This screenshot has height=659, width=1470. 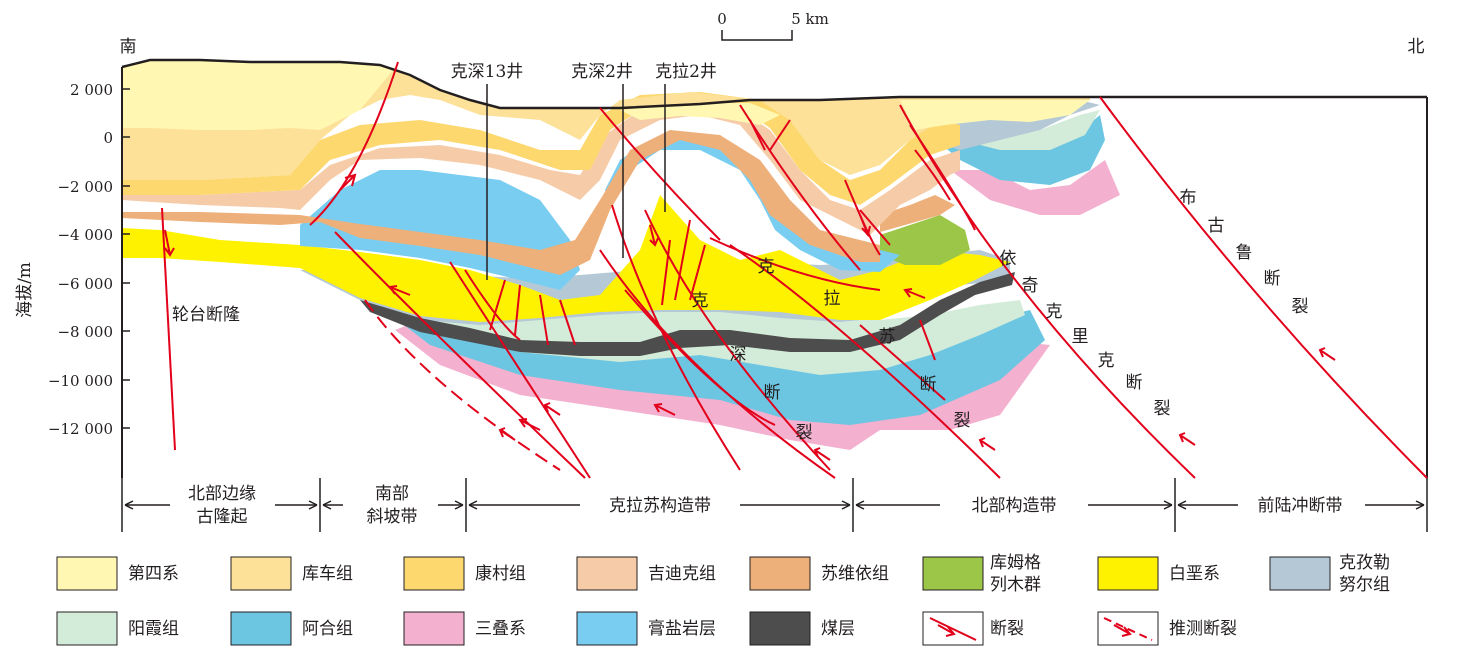 I want to click on legend-swatch-kuche, so click(x=261, y=573).